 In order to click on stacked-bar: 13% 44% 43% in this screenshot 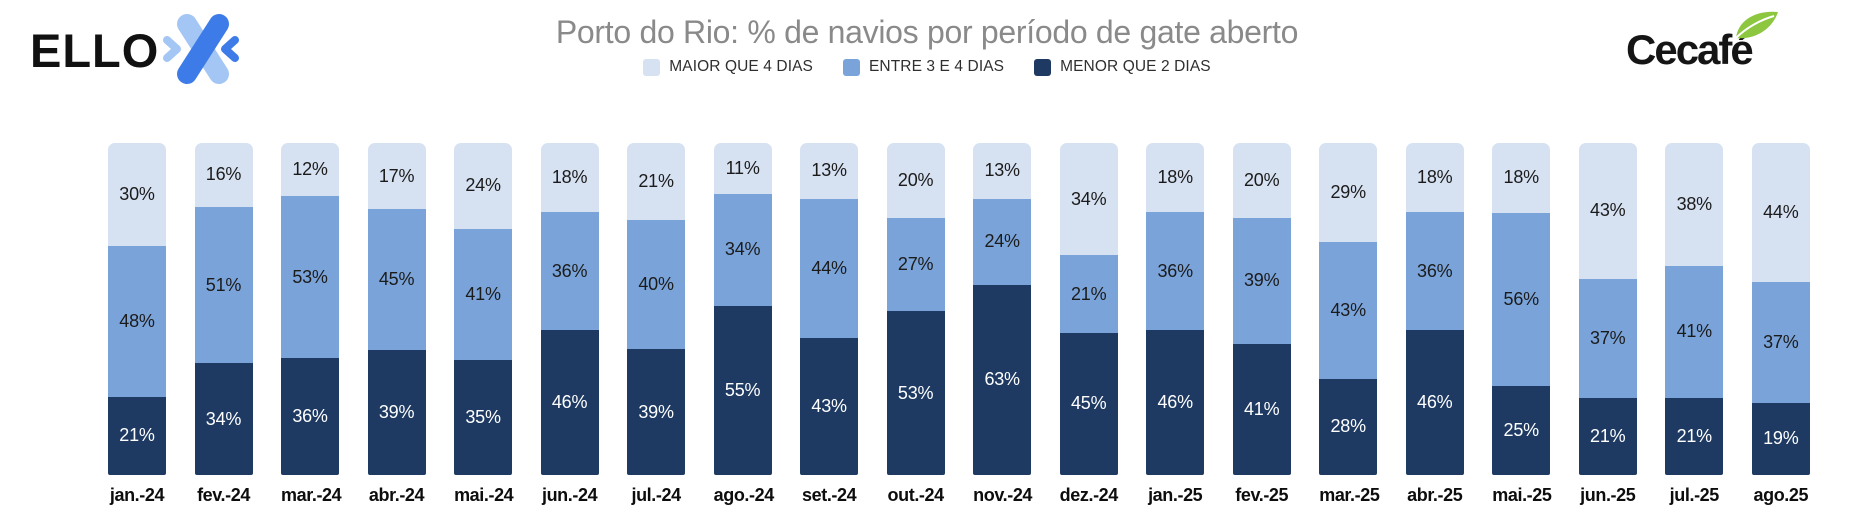, I will do `click(829, 309)`.